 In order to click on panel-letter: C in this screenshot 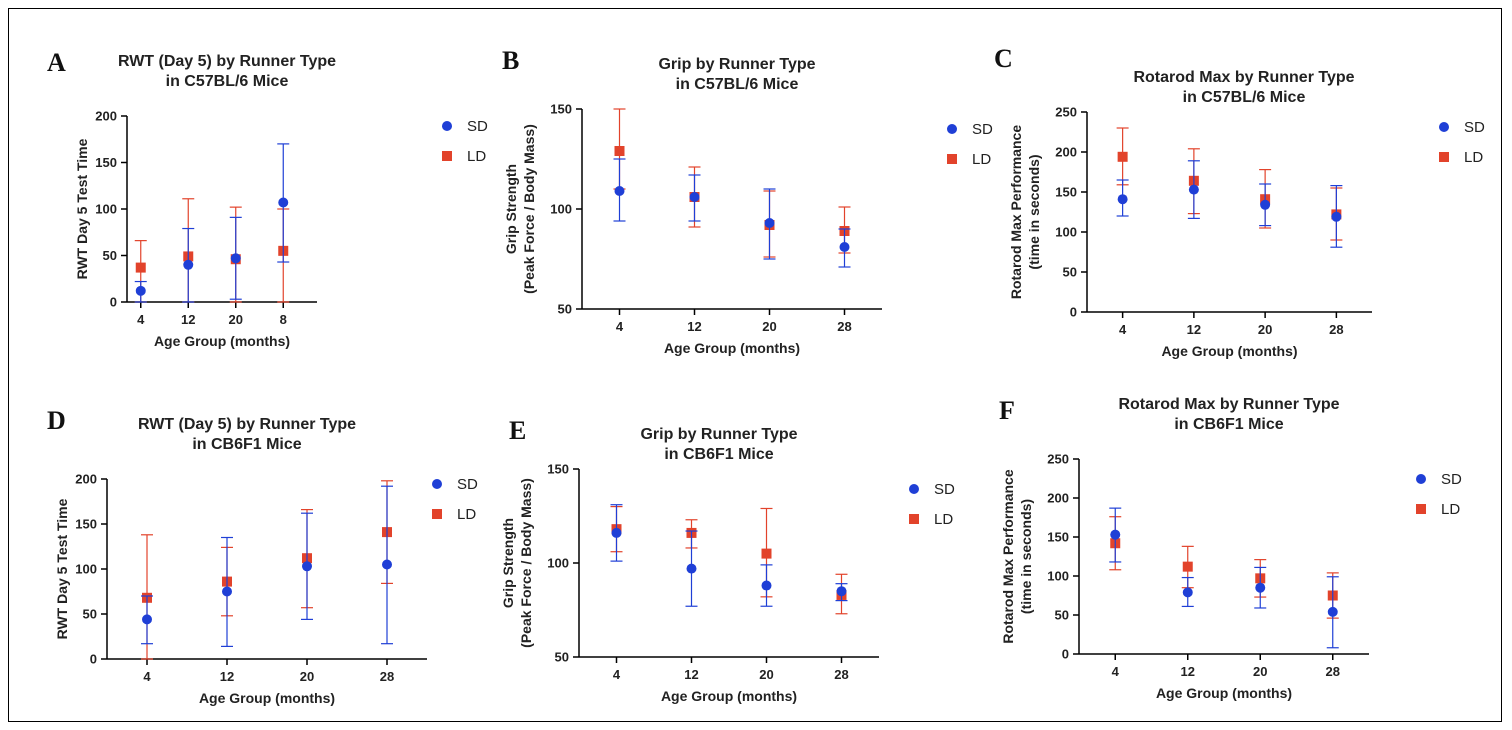, I will do `click(1003, 58)`.